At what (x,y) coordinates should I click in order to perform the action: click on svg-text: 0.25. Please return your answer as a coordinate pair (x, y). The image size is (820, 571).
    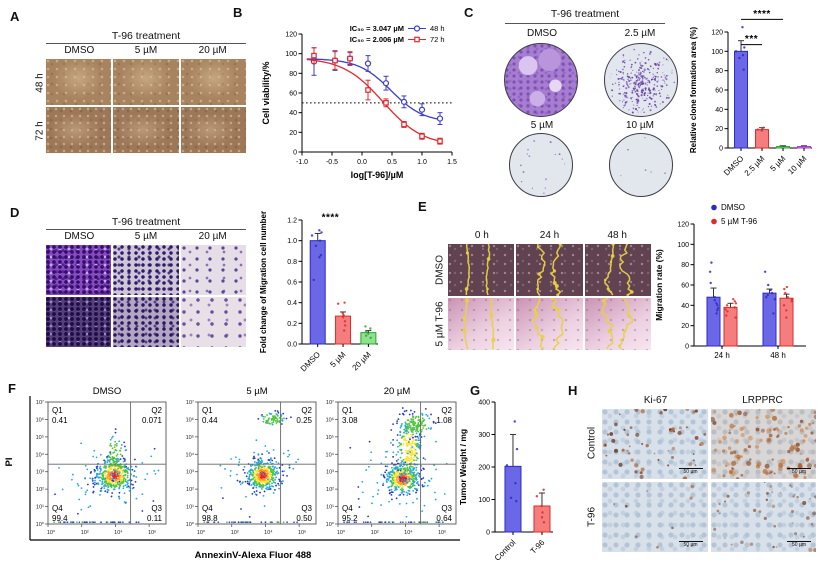
    Looking at the image, I should click on (304, 420).